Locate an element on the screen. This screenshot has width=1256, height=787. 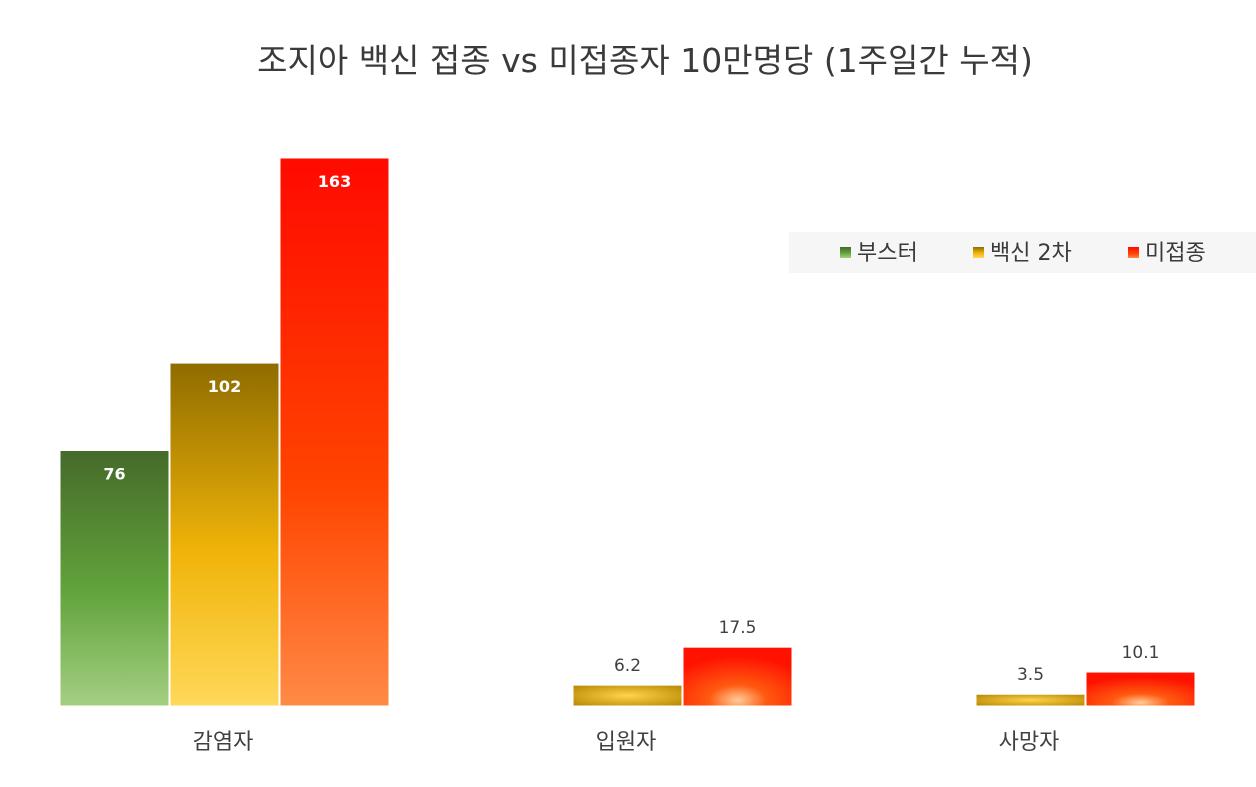
chart-title: 조지아 백신 접종 vs 미접종자 10만명당 (1주일간 누적) is located at coordinates (645, 60).